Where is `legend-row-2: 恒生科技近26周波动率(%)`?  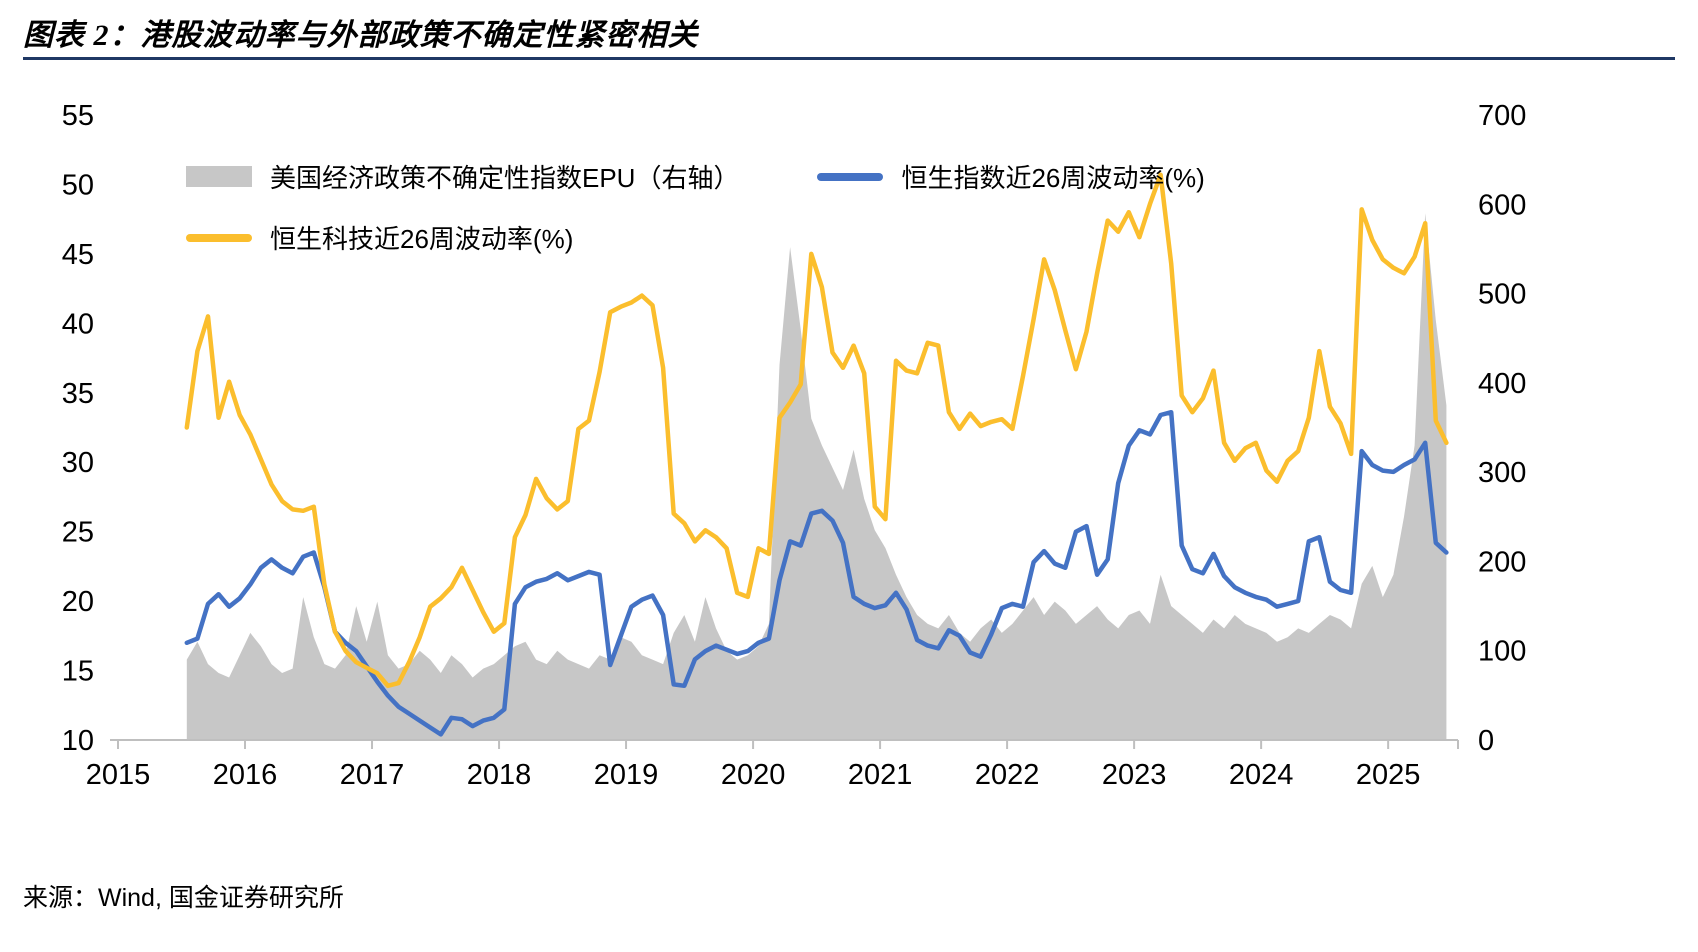 legend-row-2: 恒生科技近26周波动率(%) is located at coordinates (811, 237).